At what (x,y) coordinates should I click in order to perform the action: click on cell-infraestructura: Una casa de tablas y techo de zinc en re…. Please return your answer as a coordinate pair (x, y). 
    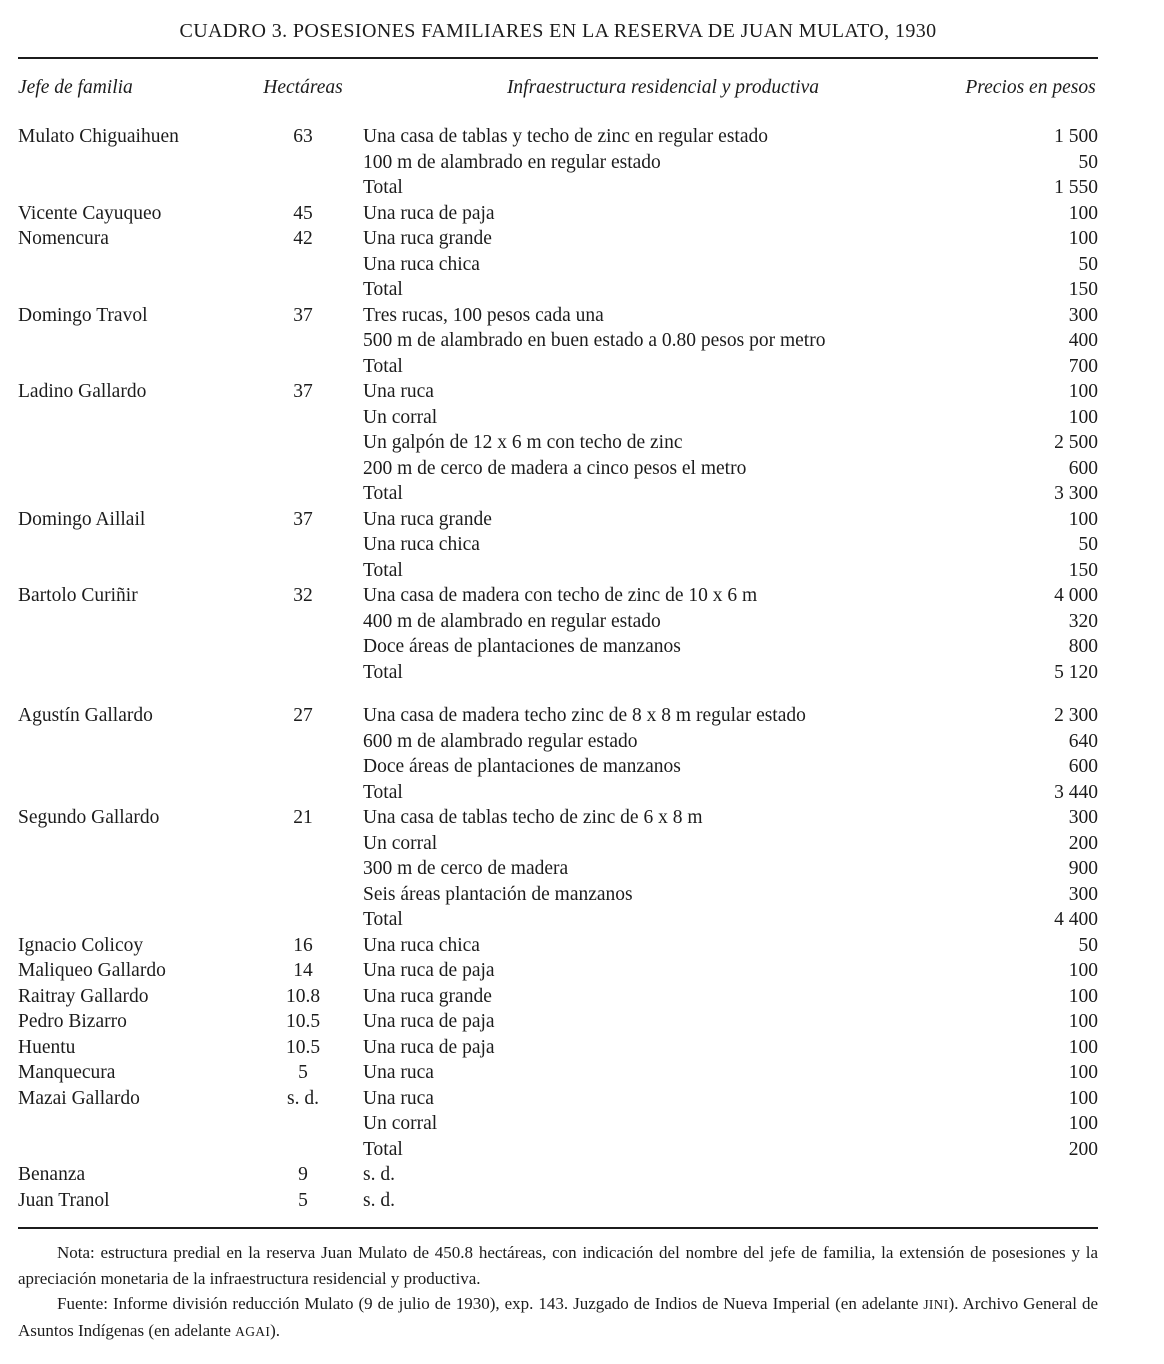
    Looking at the image, I should click on (565, 136).